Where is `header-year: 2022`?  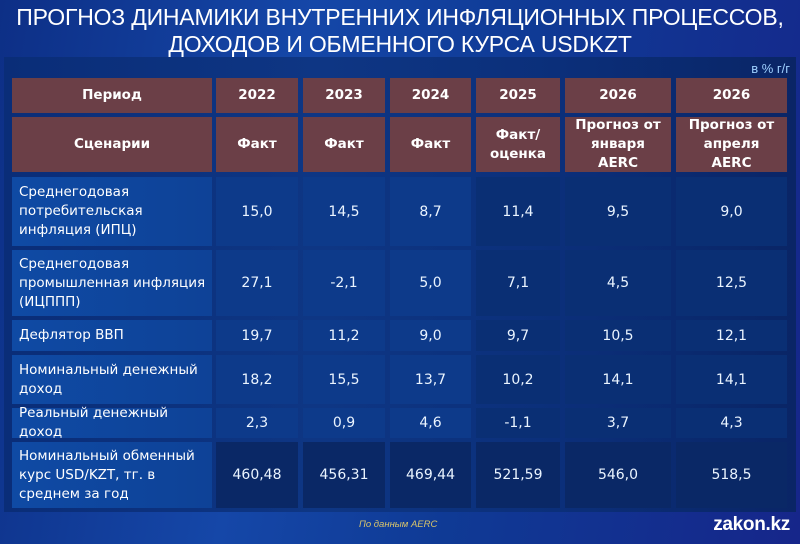 header-year: 2022 is located at coordinates (257, 95).